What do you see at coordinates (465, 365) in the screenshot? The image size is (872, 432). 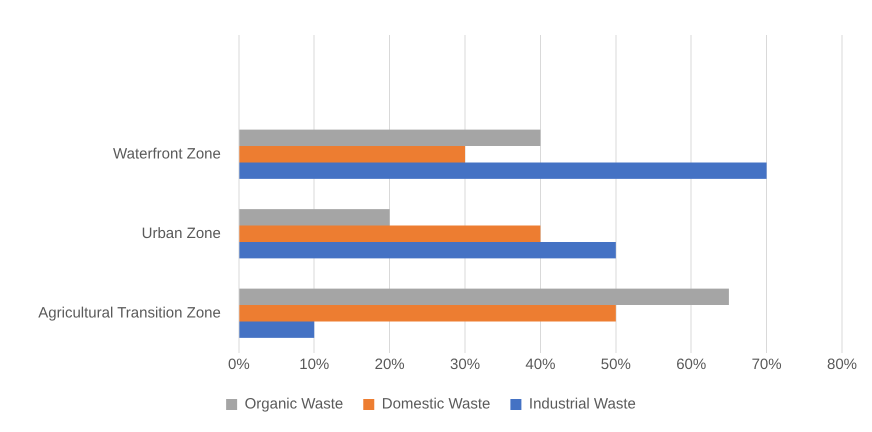 I see `x-tick-label: 30%` at bounding box center [465, 365].